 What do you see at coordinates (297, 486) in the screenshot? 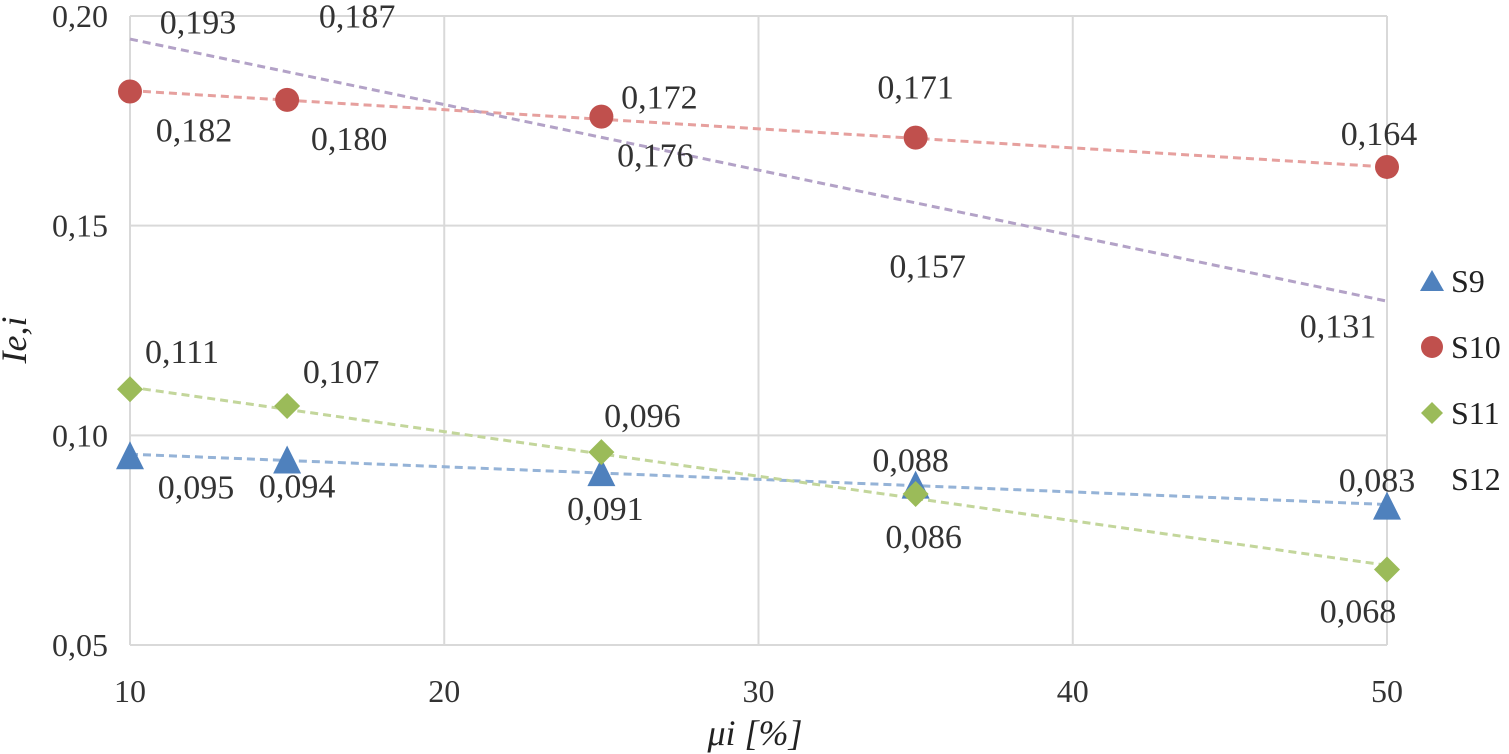
I see `data-label-s9: 0,094` at bounding box center [297, 486].